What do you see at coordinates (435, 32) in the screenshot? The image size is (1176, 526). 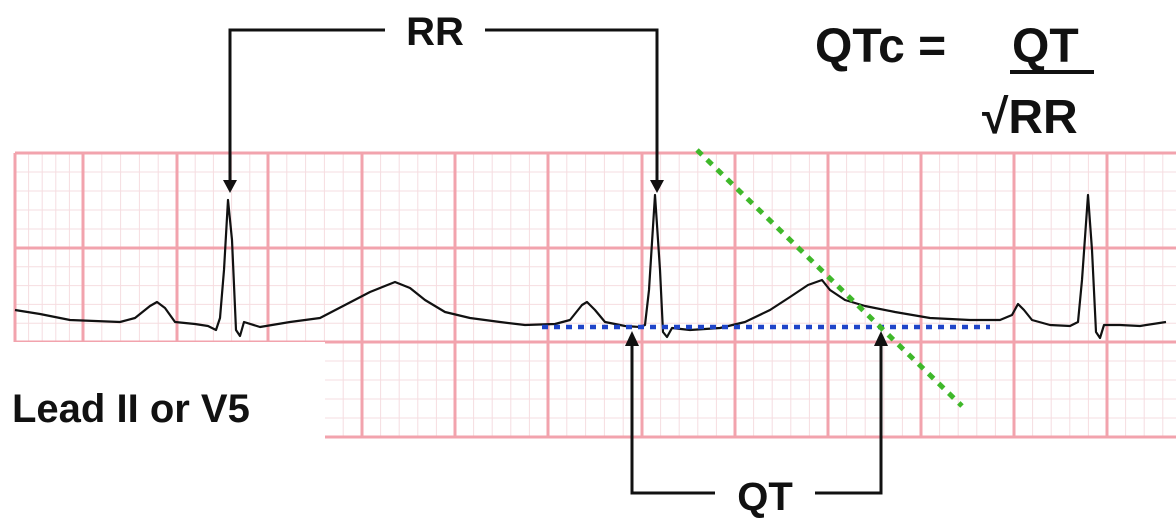 I see `rr-label: RR` at bounding box center [435, 32].